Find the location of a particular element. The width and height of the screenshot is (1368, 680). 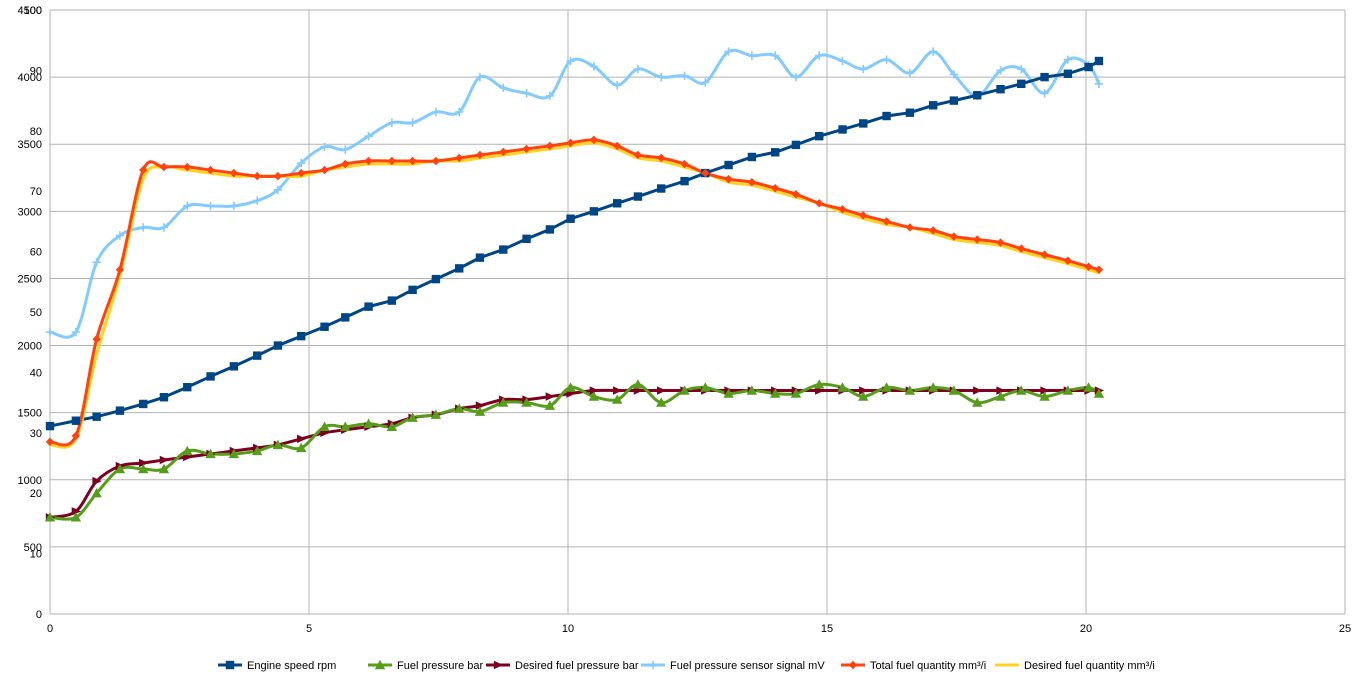

y-tick-label-small: 90 is located at coordinates (36, 71).